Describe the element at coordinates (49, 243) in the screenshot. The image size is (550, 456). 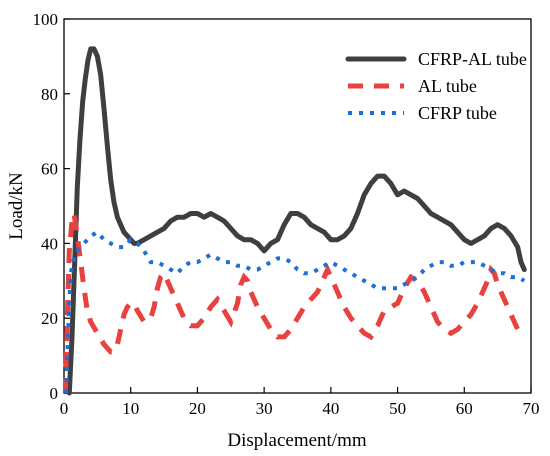
I see `y-tick-label: 40` at that location.